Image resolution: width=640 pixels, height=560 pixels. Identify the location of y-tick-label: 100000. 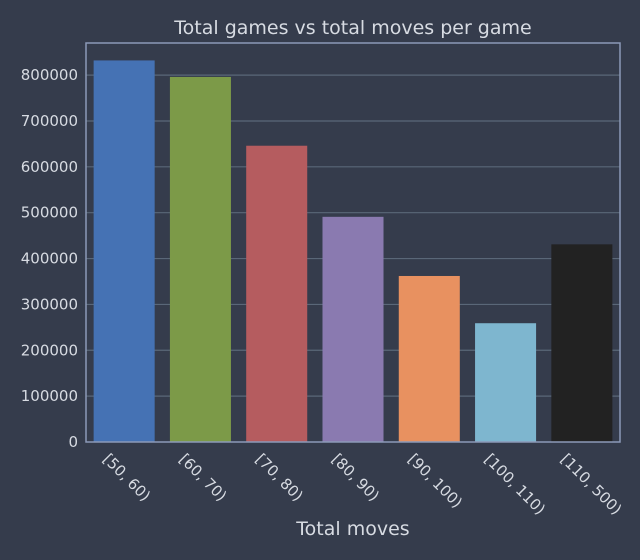
(49, 396).